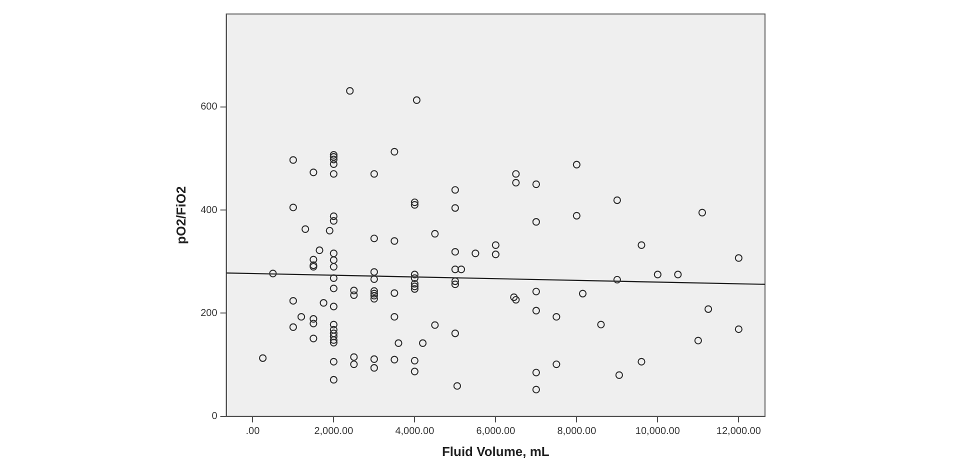 Image resolution: width=965 pixels, height=468 pixels. I want to click on y-tick-label: 600, so click(209, 107).